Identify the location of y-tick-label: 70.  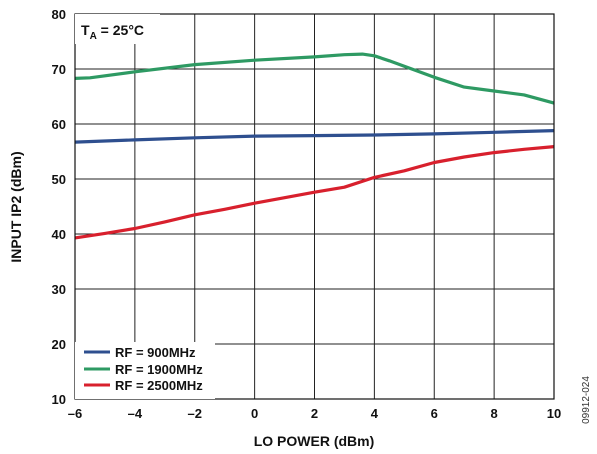
(59, 69).